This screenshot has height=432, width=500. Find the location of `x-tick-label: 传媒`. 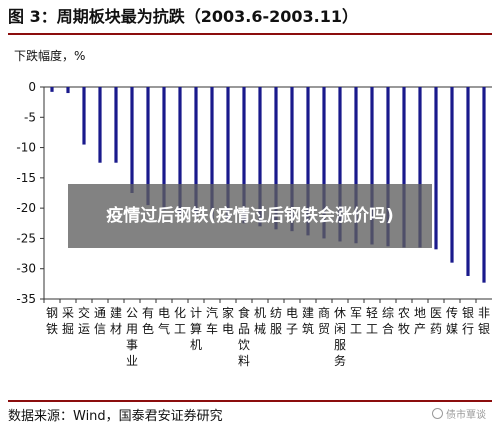

x-tick-label: 传媒 is located at coordinates (452, 320).